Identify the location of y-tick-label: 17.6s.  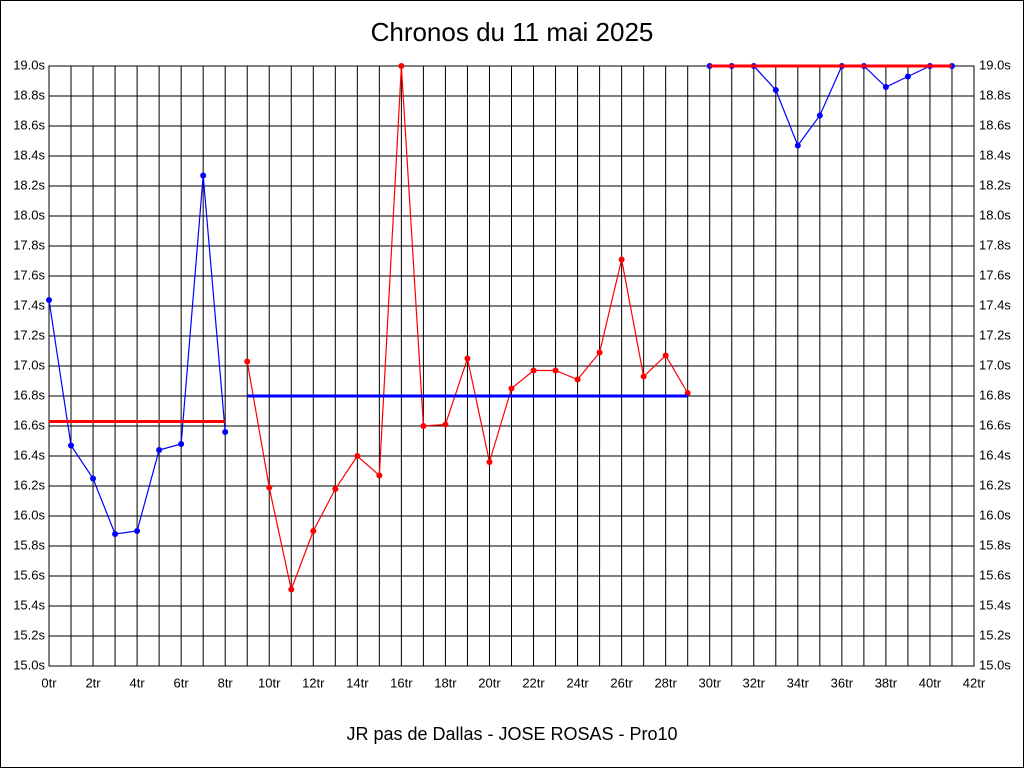
(29, 274).